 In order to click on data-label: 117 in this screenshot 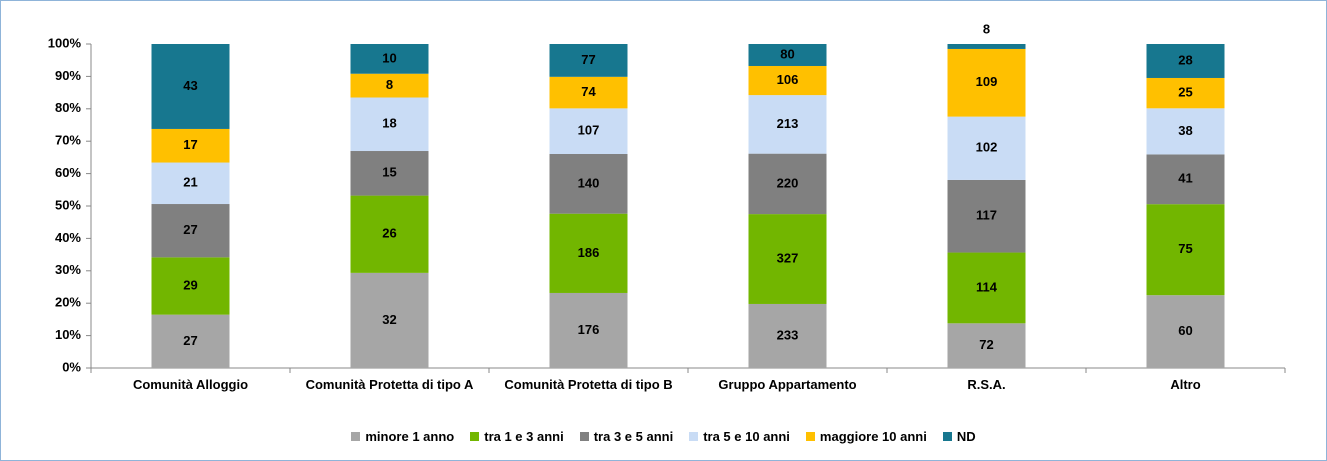, I will do `click(986, 215)`.